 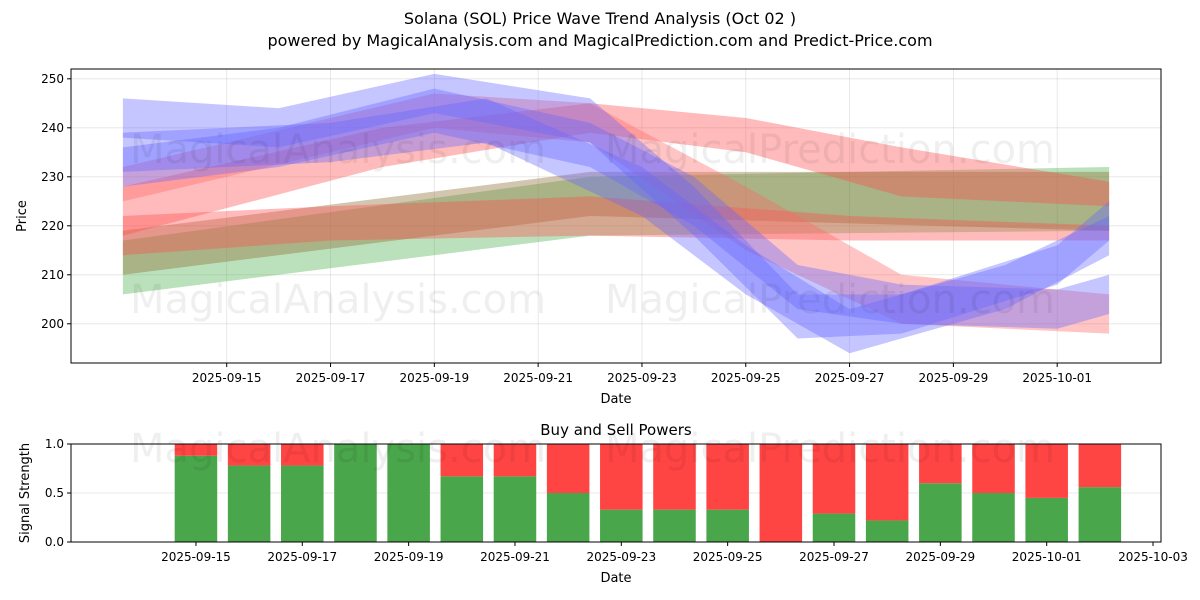 I want to click on price-x-tick-label: 2025-09-23, so click(x=642, y=378).